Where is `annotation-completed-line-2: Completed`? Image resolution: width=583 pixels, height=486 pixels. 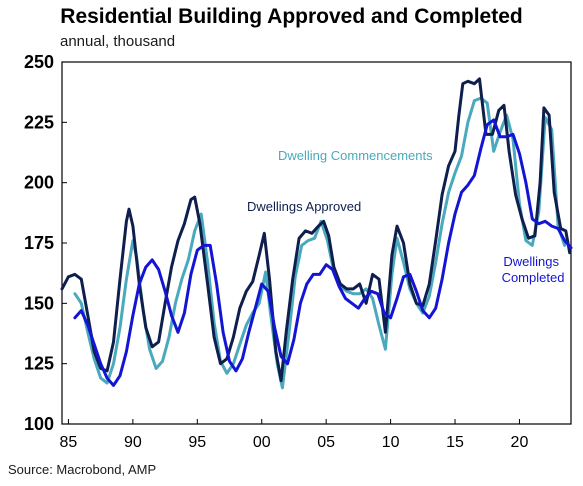
annotation-completed-line-2: Completed is located at coordinates (533, 277).